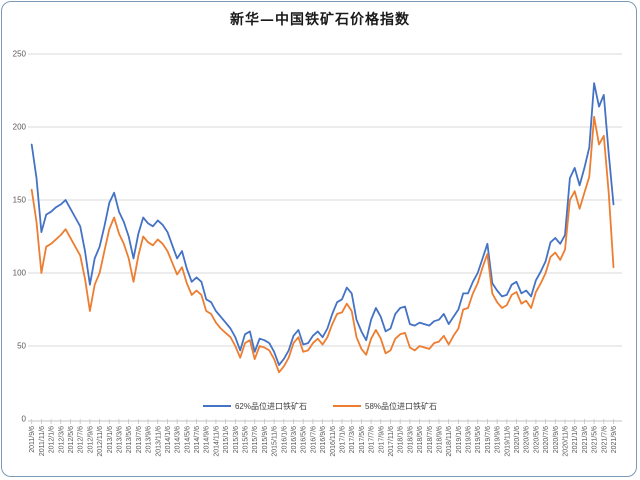 The height and width of the screenshot is (480, 640). I want to click on x-tick-label: 2013/11/6, so click(158, 441).